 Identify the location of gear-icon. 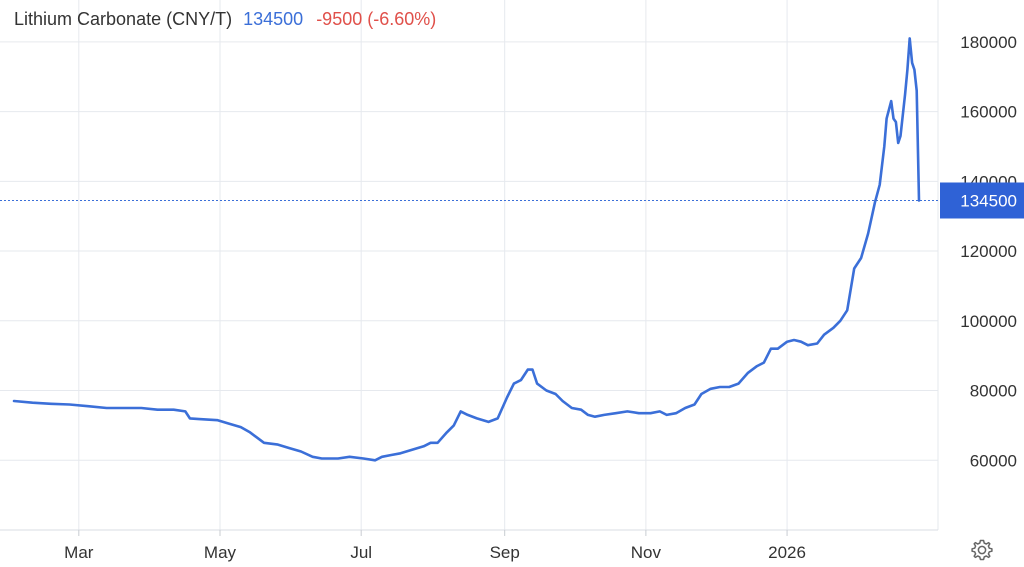
(982, 550).